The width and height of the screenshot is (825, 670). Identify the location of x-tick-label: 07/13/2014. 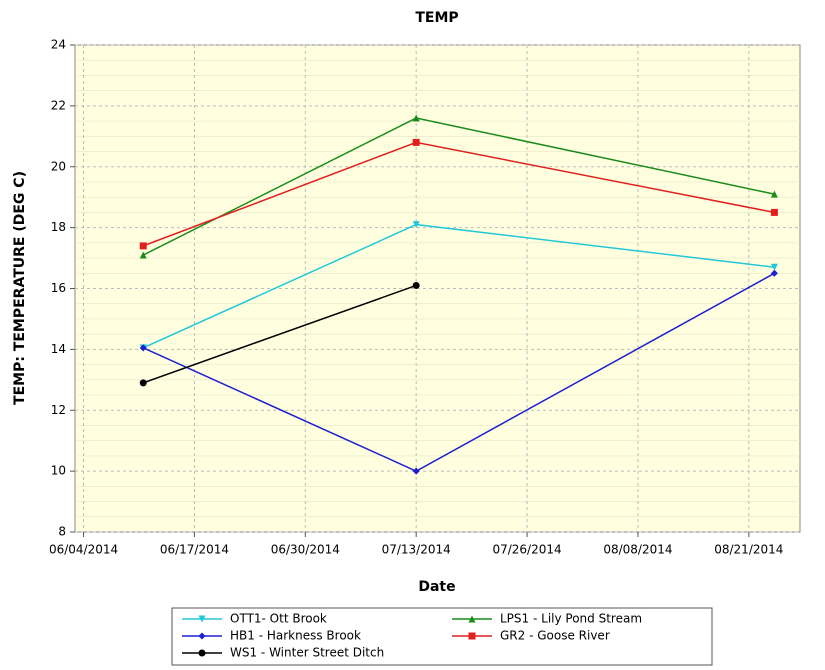
(416, 550).